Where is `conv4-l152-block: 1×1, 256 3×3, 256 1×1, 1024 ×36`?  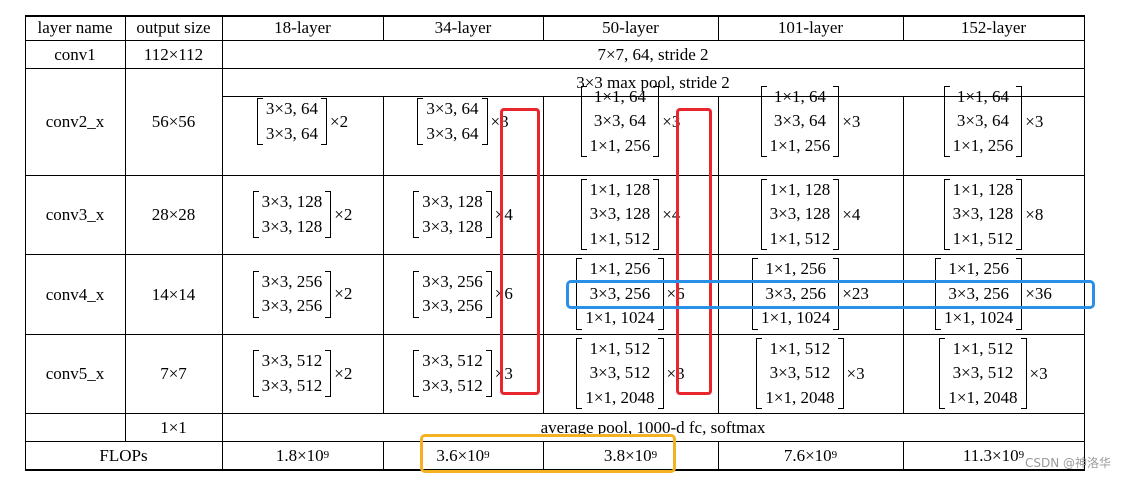
conv4-l152-block: 1×1, 256 3×3, 256 1×1, 1024 ×36 is located at coordinates (993, 294).